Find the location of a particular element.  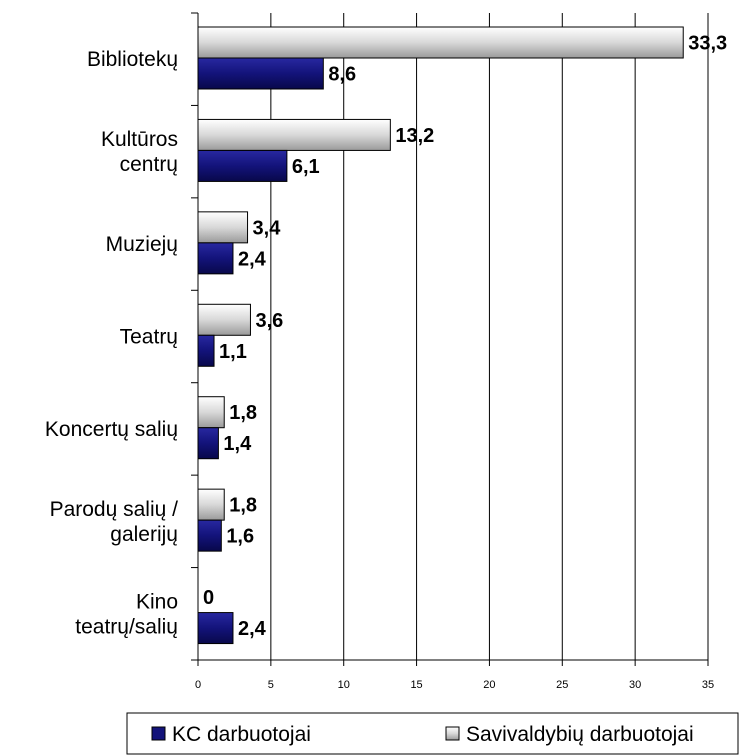

category-label: Bibliotekų is located at coordinates (132, 59).